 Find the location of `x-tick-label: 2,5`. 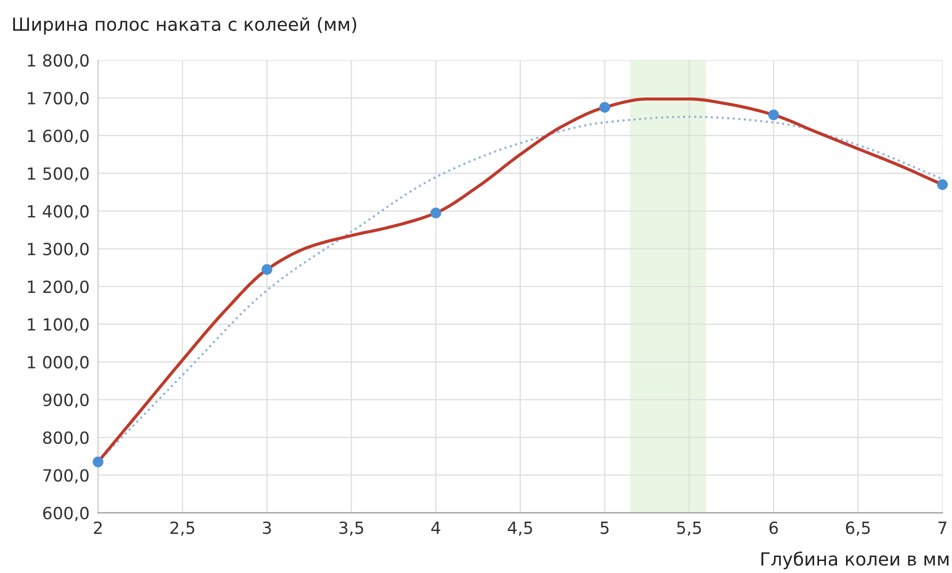

x-tick-label: 2,5 is located at coordinates (182, 528).